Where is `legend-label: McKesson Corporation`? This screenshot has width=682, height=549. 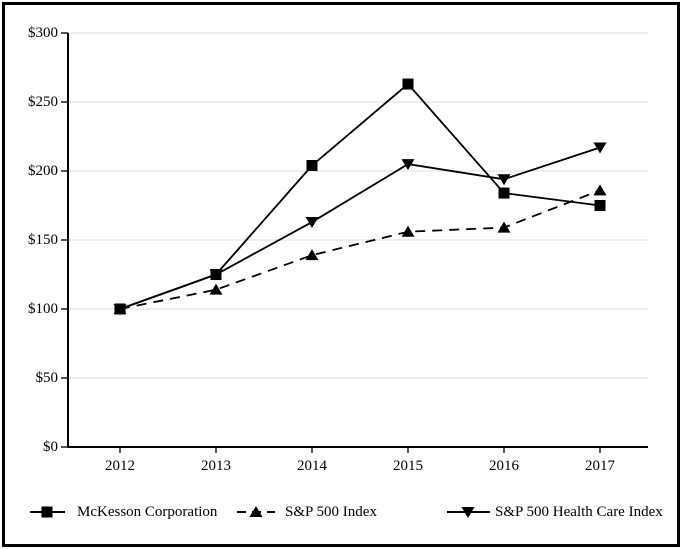 legend-label: McKesson Corporation is located at coordinates (147, 512).